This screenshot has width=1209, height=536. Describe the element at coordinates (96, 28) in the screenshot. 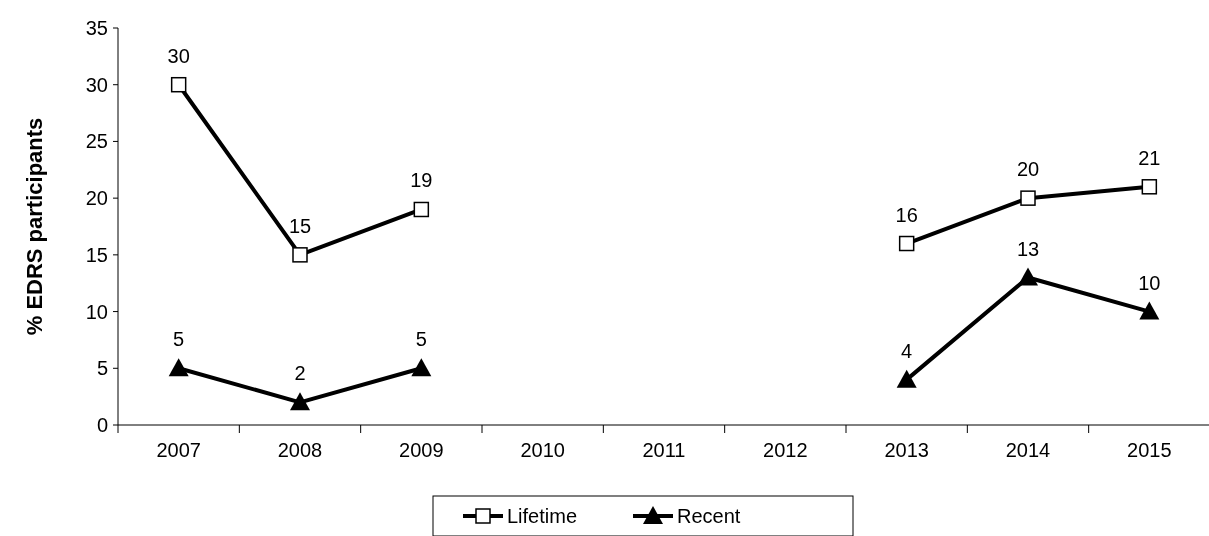

I see `y-tick-label: 35` at that location.